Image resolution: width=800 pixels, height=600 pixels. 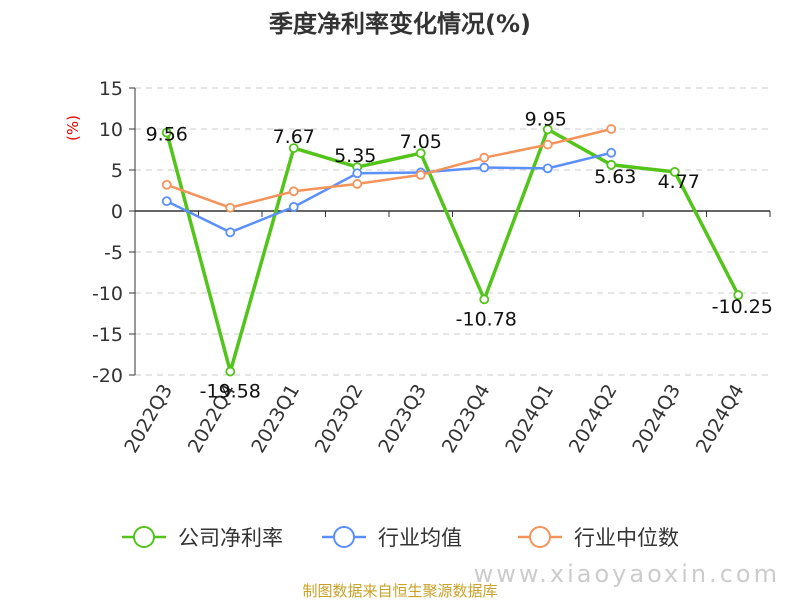 I want to click on data-label: 9.95, so click(x=546, y=119).